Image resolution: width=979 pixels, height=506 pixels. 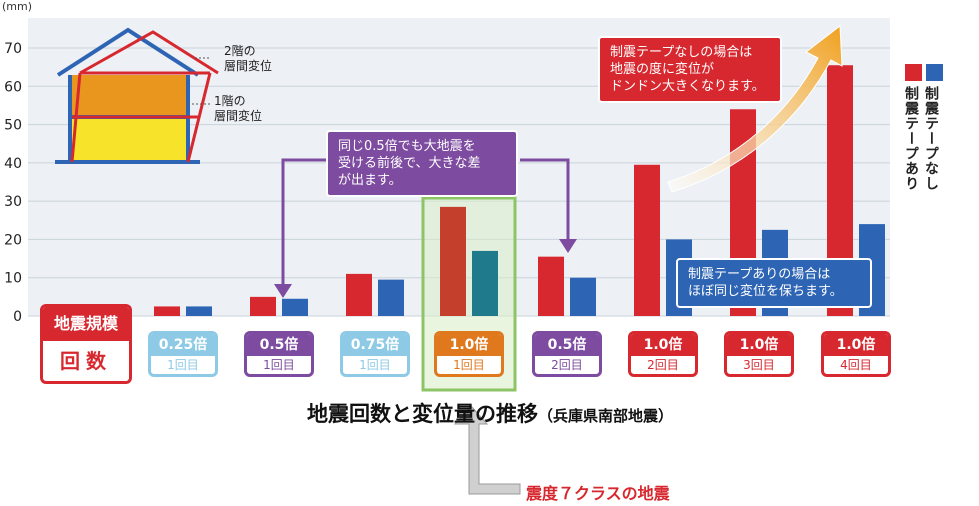 What do you see at coordinates (86, 324) in the screenshot?
I see `row-header-scale: 地震規模` at bounding box center [86, 324].